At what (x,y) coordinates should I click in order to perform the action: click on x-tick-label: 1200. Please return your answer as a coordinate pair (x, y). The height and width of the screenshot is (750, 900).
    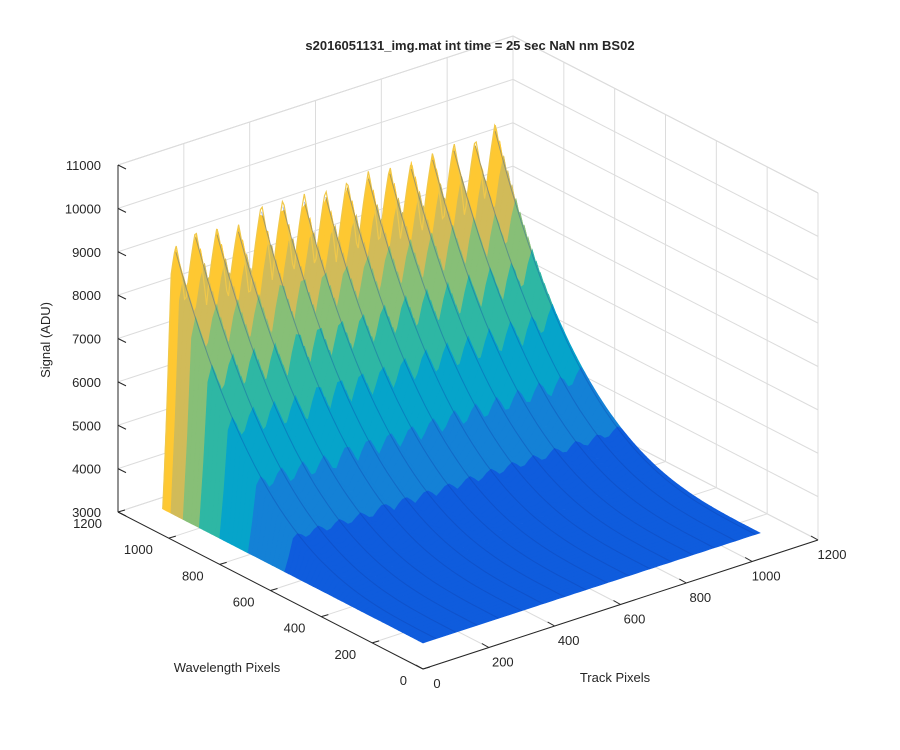
    Looking at the image, I should click on (832, 554).